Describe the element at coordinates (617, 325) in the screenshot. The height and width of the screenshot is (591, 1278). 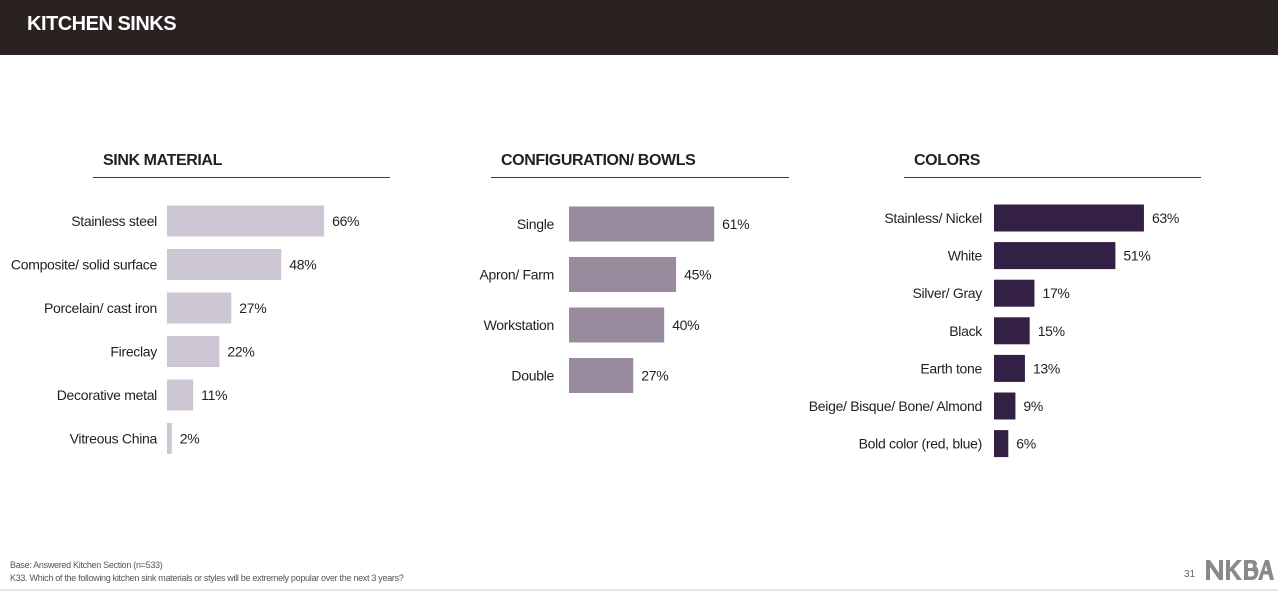
I see `configuration-bowls-bar-workstation` at that location.